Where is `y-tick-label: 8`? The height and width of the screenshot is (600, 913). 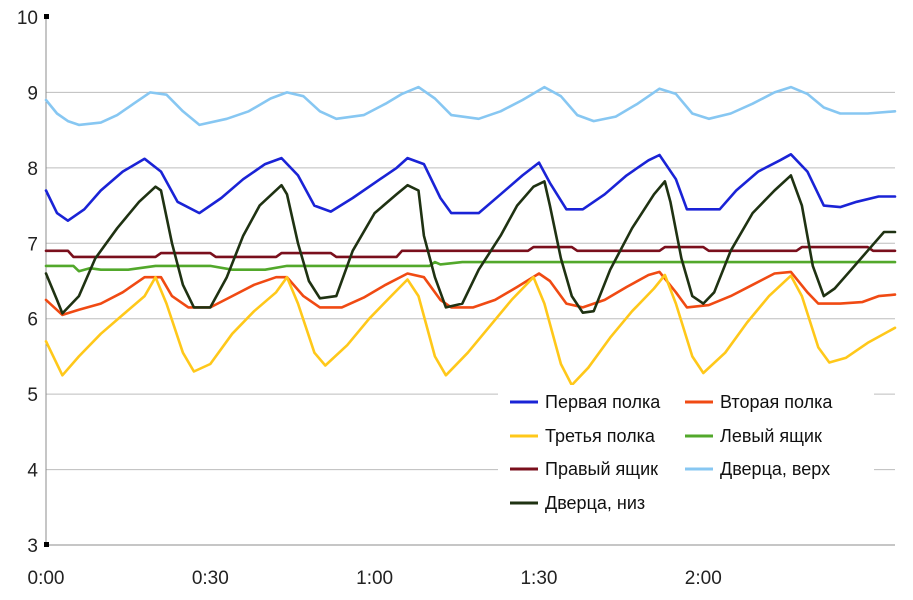 y-tick-label: 8 is located at coordinates (32, 169).